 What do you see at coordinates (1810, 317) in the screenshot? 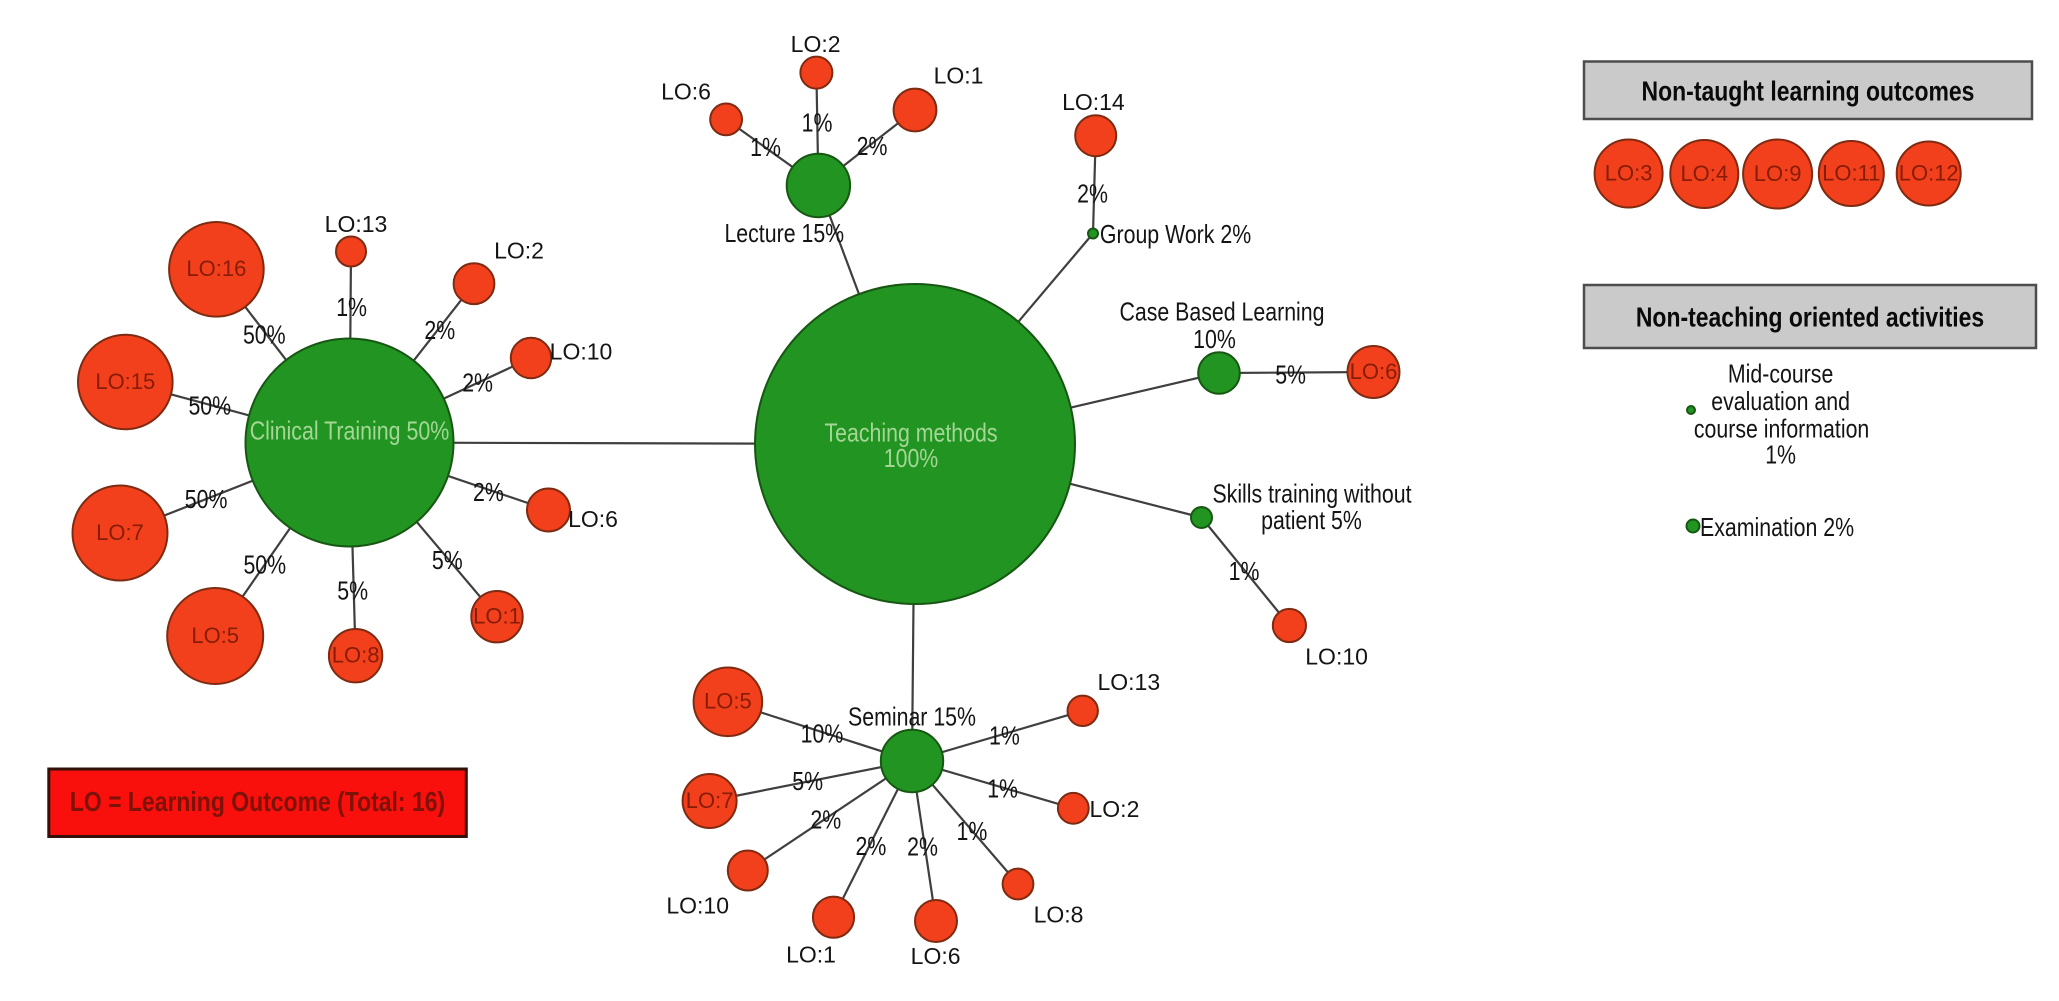
I see `svg-text:Non-teaching oriented activiti: Non-teaching oriented activities` at bounding box center [1810, 317].